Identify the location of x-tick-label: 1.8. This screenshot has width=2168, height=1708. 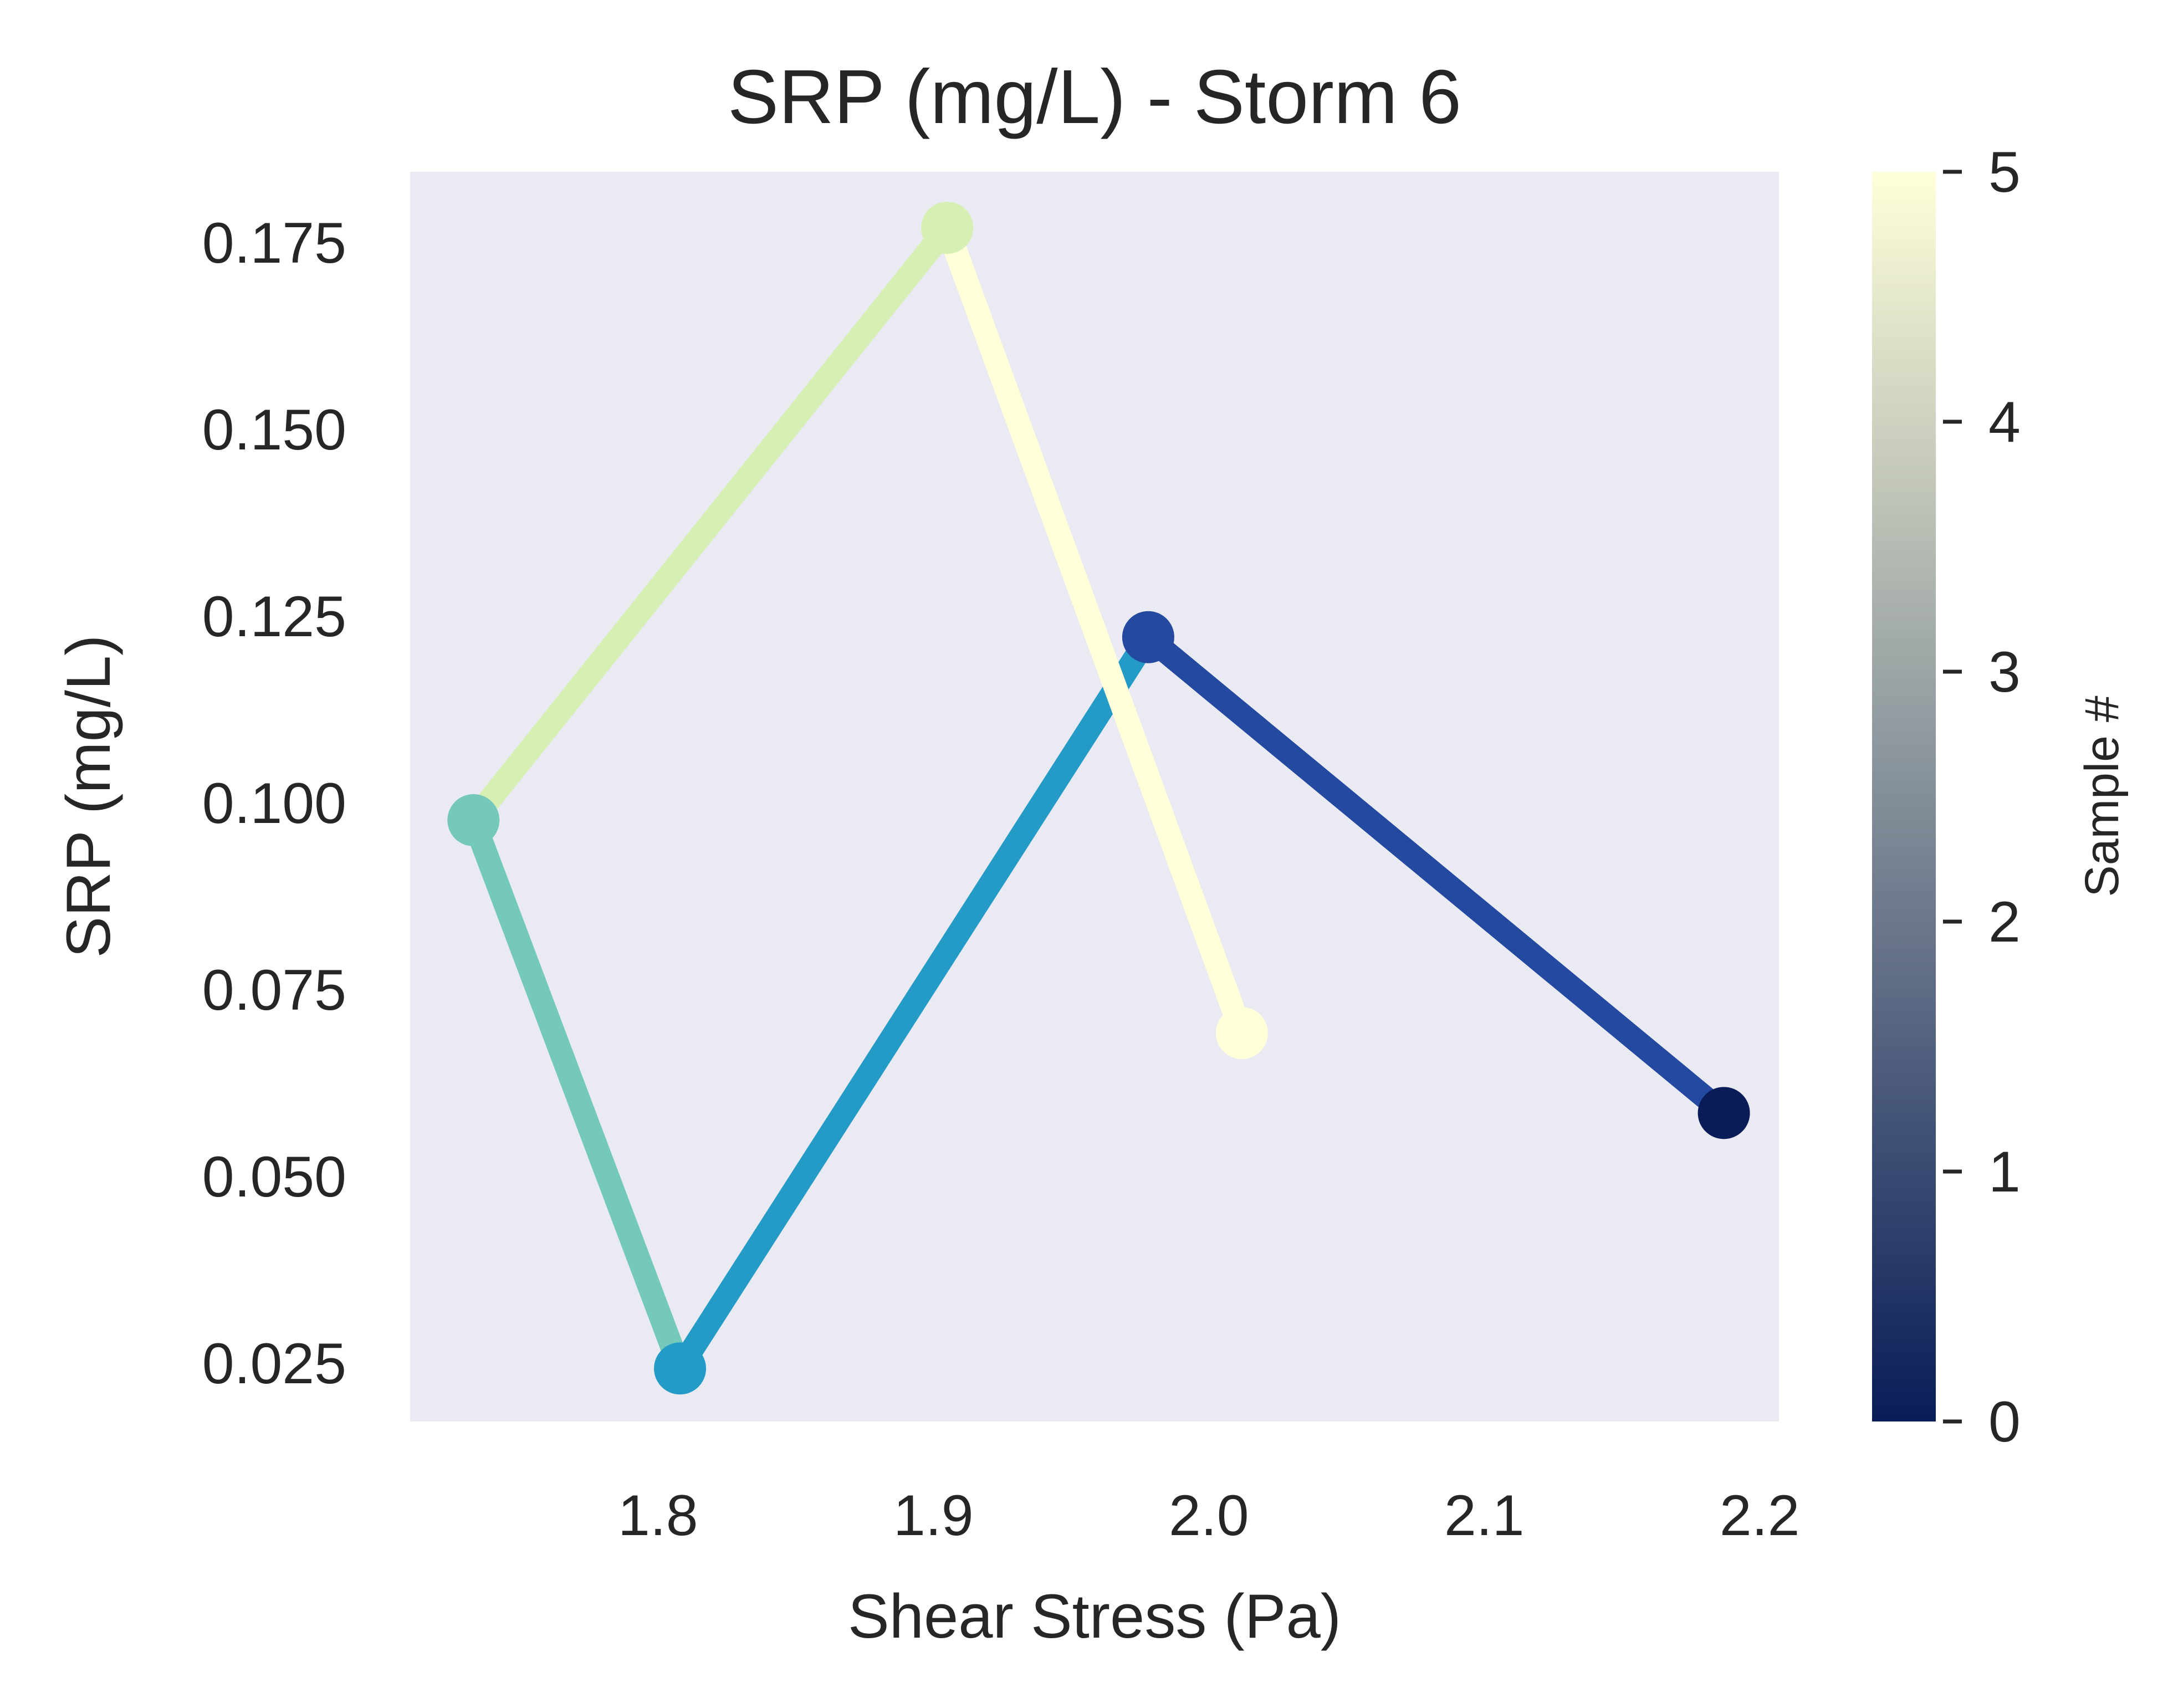
(658, 1516).